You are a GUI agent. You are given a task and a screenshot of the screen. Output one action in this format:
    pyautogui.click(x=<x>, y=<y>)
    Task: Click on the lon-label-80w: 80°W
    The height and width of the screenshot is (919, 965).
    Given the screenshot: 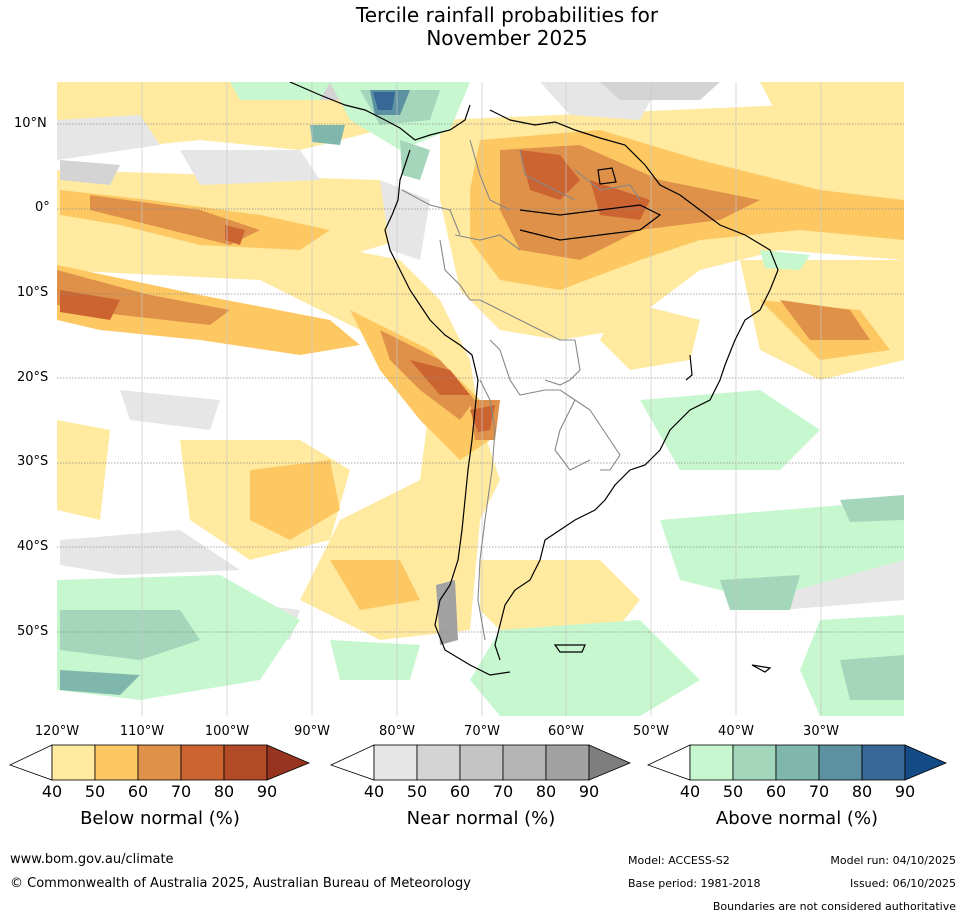 What is the action you would take?
    pyautogui.click(x=397, y=731)
    